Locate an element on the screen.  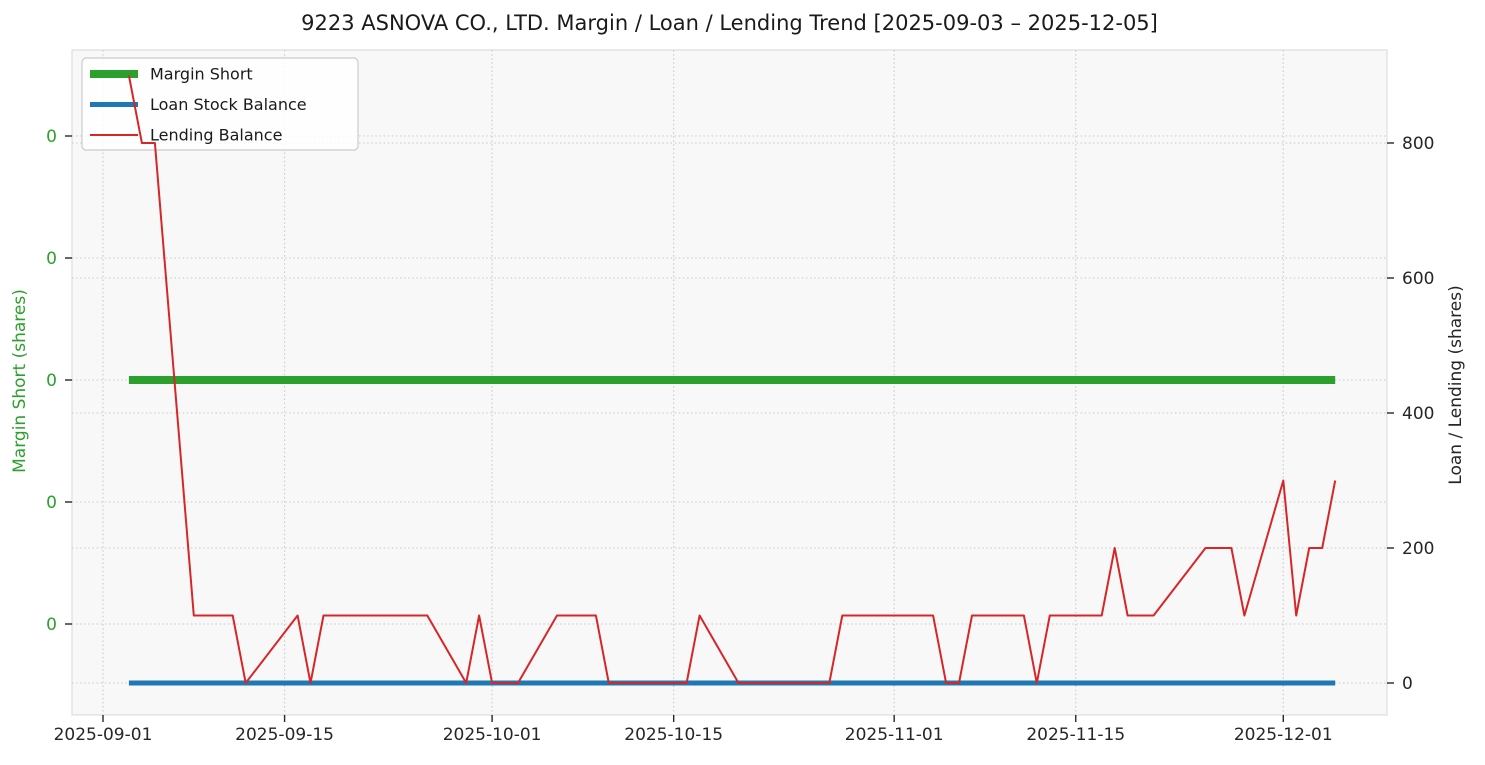
right-tick-label: 600 is located at coordinates (1418, 279).